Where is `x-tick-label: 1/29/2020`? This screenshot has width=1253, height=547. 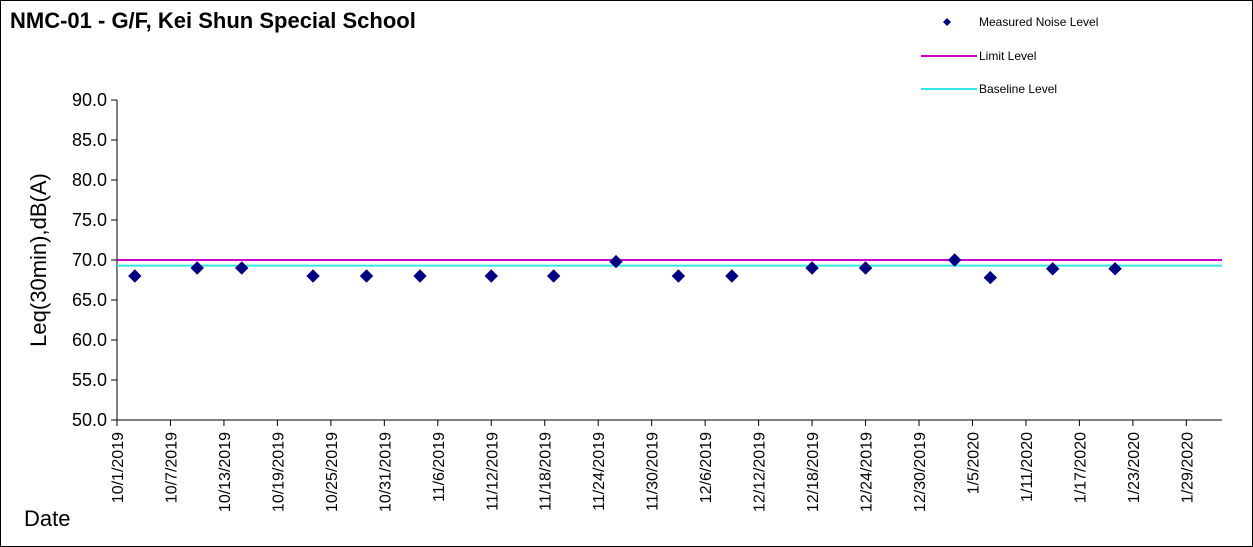 x-tick-label: 1/29/2020 is located at coordinates (1187, 467).